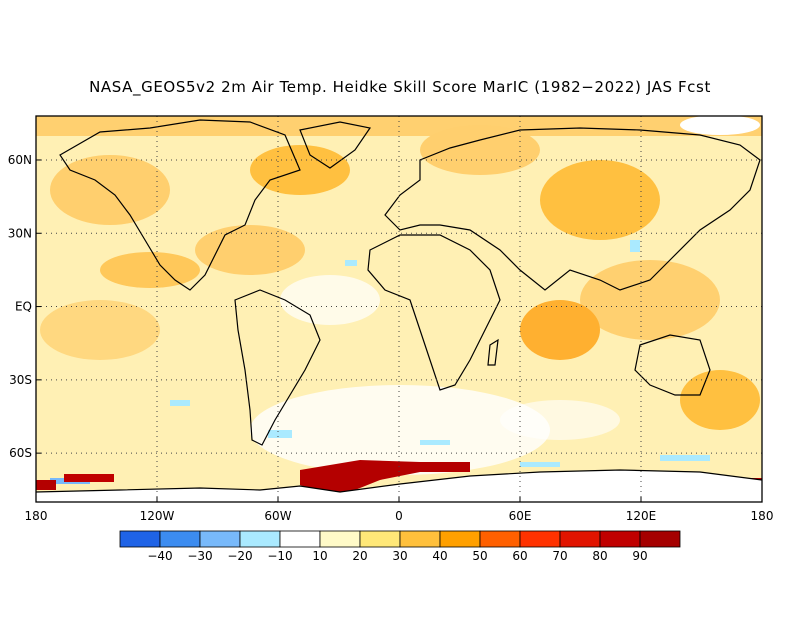 The image size is (800, 618). I want to click on lat-tick-label: 60N, so click(20, 160).